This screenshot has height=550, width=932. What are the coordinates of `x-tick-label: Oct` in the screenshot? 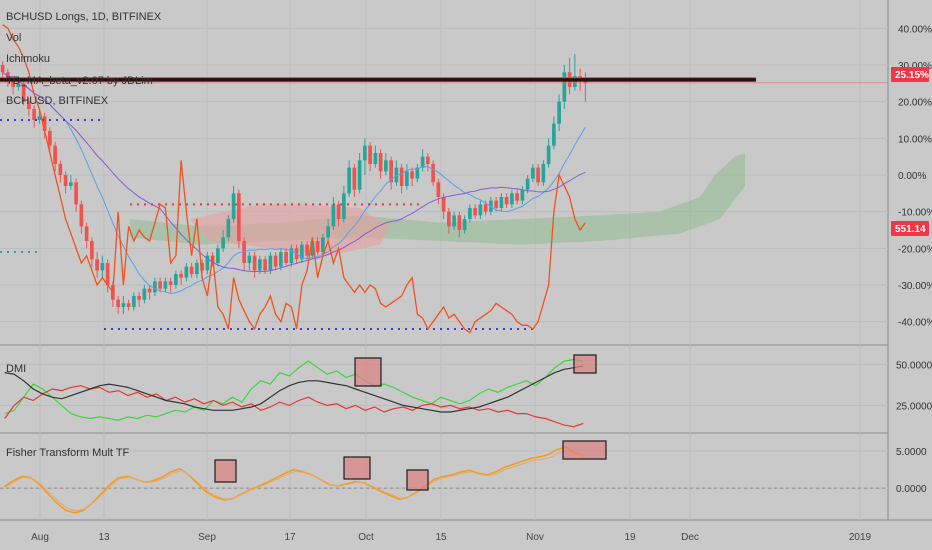 It's located at (366, 537).